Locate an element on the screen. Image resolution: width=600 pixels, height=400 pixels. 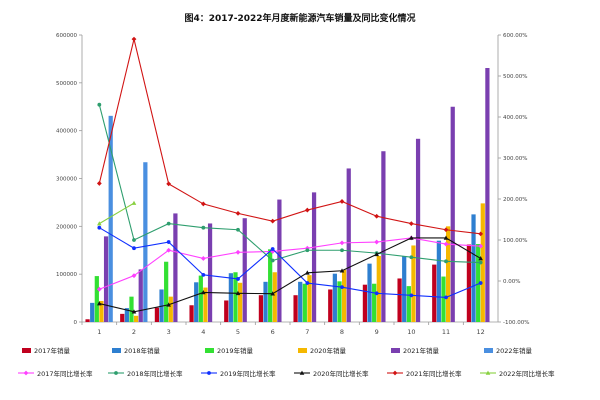
bar-2021年销量-11 is located at coordinates (452, 214).